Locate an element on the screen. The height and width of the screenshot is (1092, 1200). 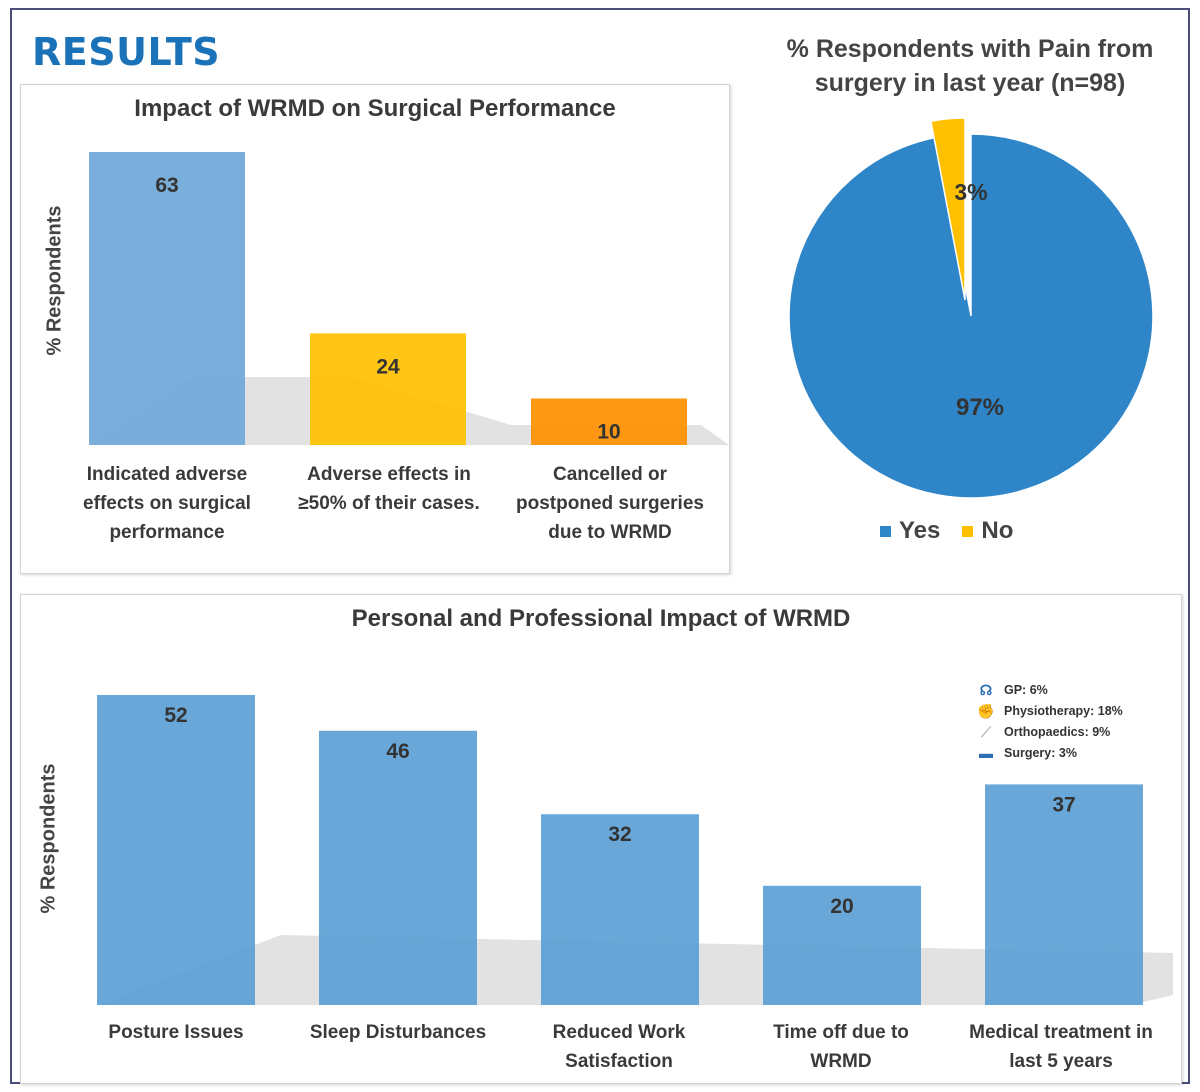
bar-value-label: 20 is located at coordinates (841, 906).